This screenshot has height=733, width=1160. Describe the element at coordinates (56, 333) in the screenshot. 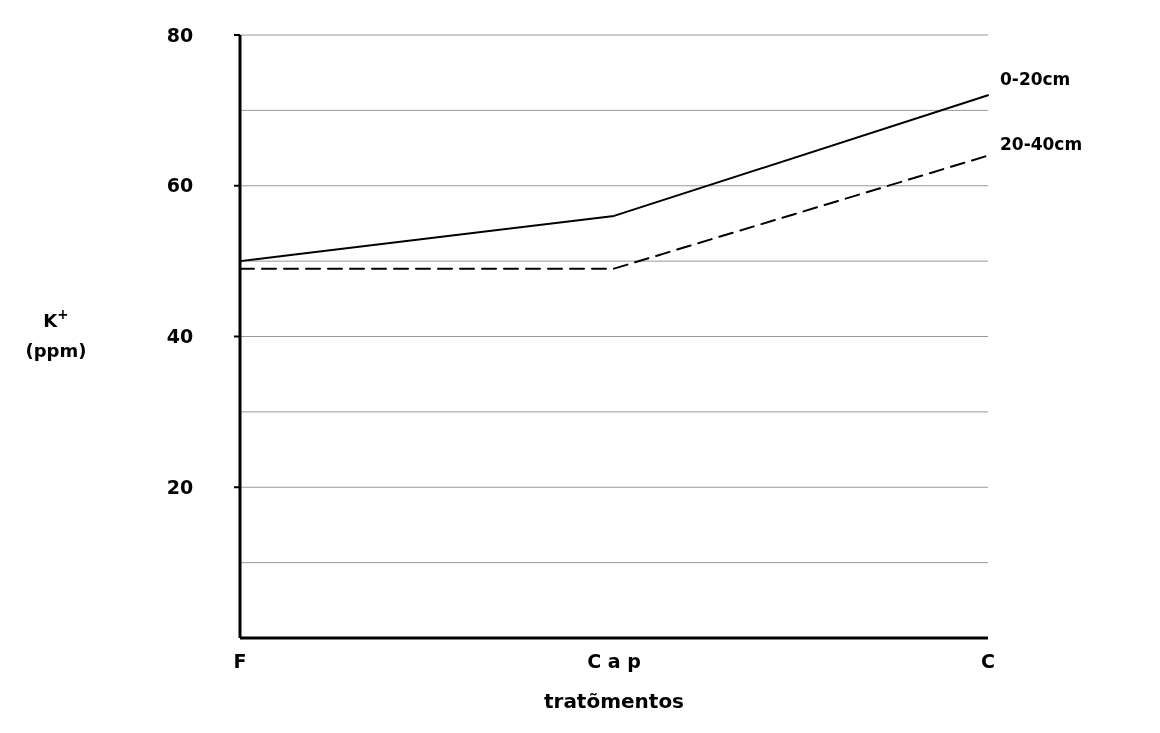

I see `text: K$^{+}$ (ppm)` at that location.